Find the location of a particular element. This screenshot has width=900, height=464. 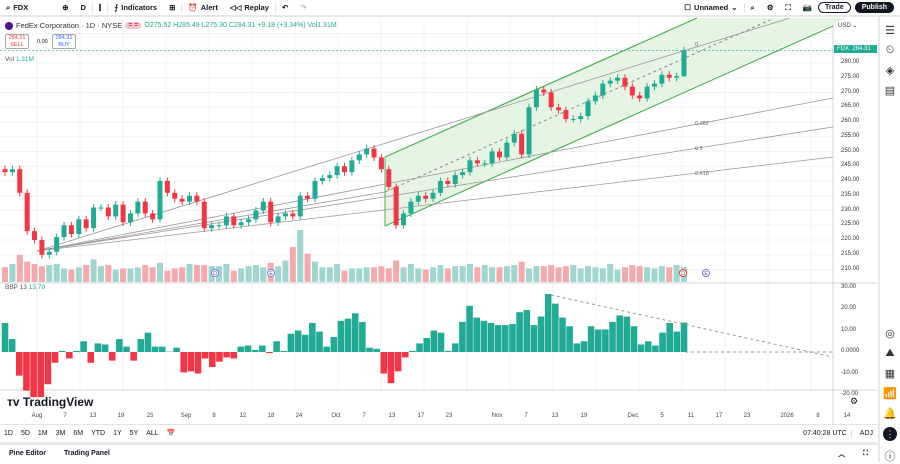

time-tick: 17 is located at coordinates (421, 416).